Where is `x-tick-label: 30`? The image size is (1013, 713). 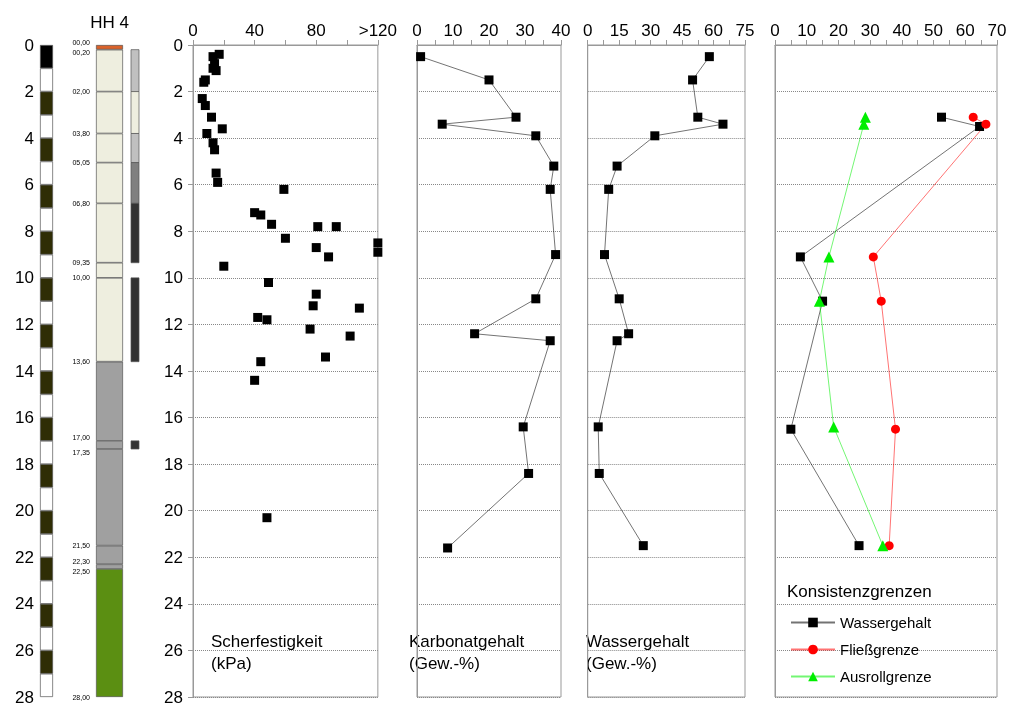
x-tick-label: 30 is located at coordinates (651, 30).